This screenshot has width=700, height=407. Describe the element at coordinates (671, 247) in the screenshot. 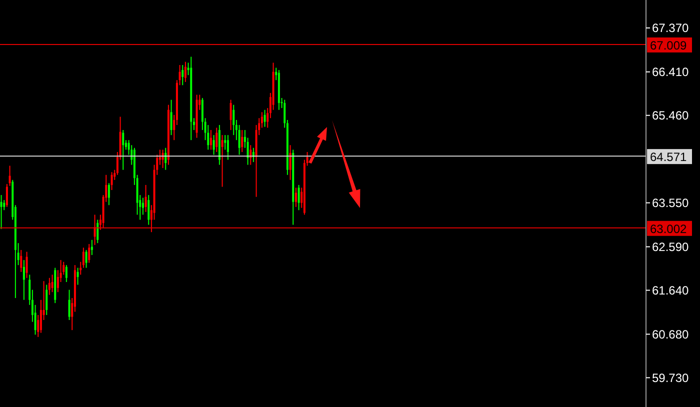

I see `y-tick-label: 62.590` at that location.